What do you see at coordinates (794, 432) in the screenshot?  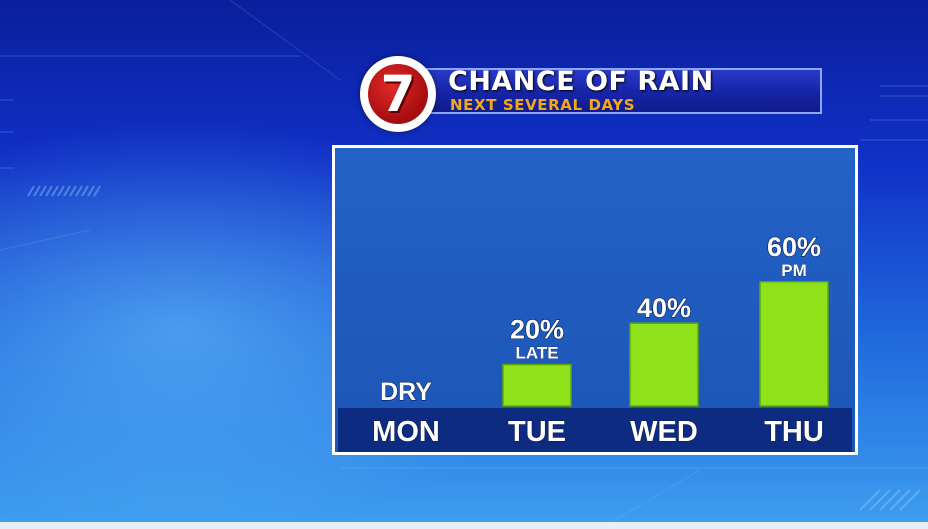 I see `category-label-thu: THU` at bounding box center [794, 432].